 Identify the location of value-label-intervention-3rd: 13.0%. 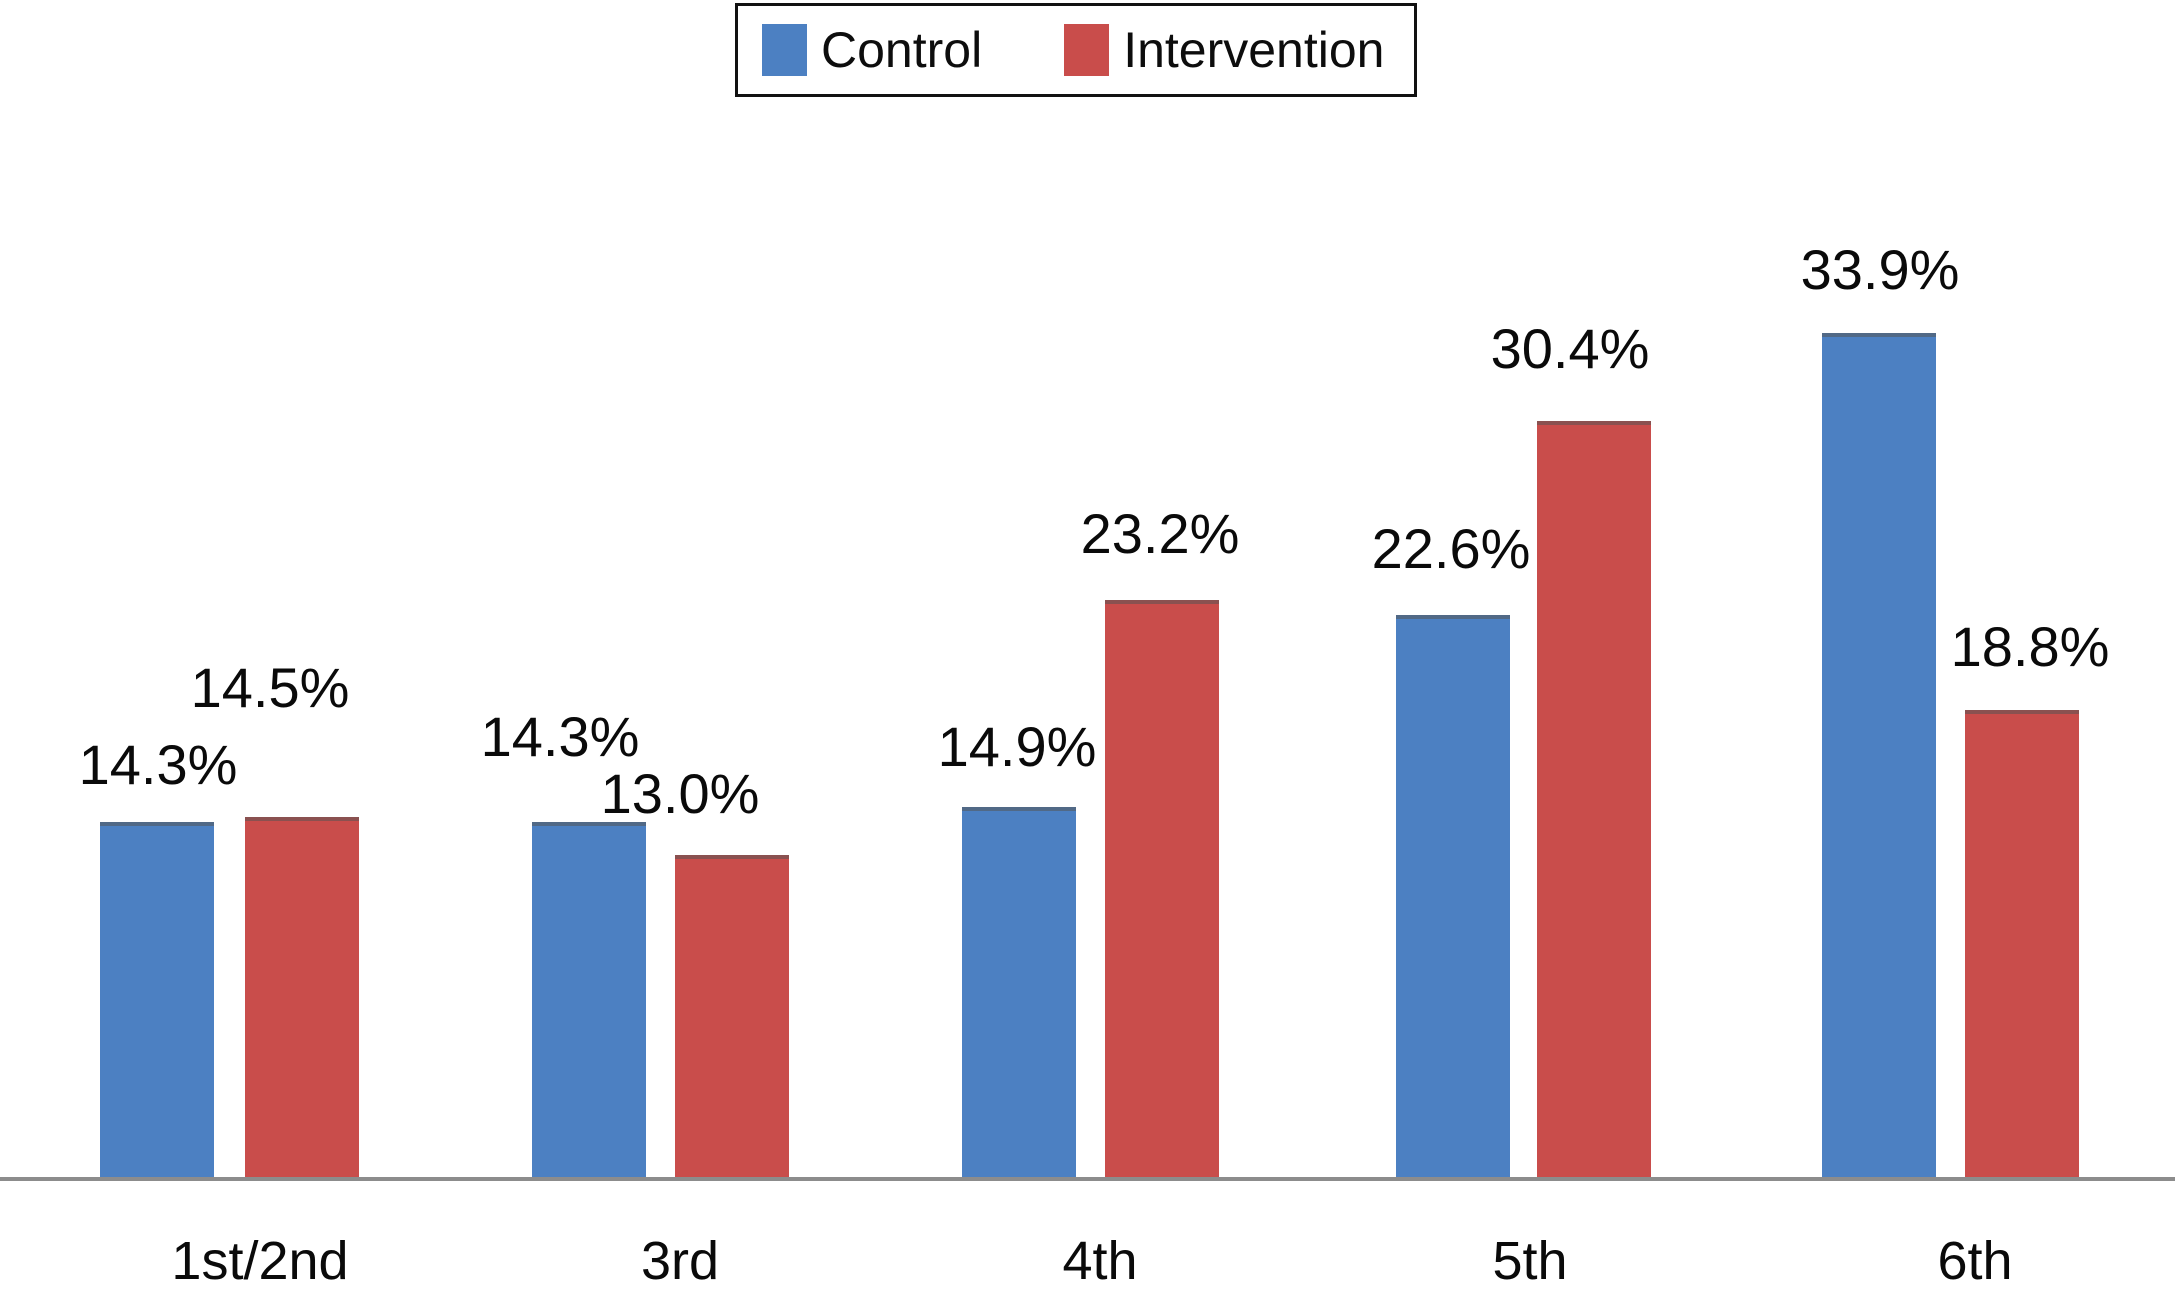
(680, 793).